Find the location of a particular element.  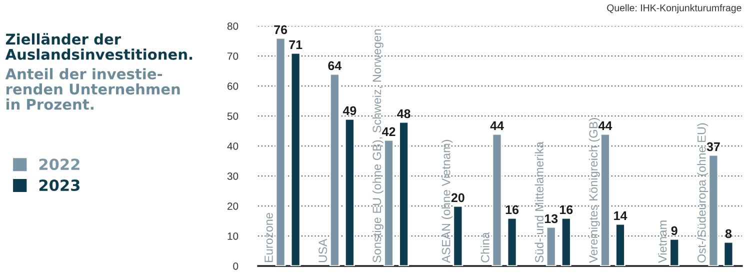

y-tick-label: 30 is located at coordinates (232, 176).